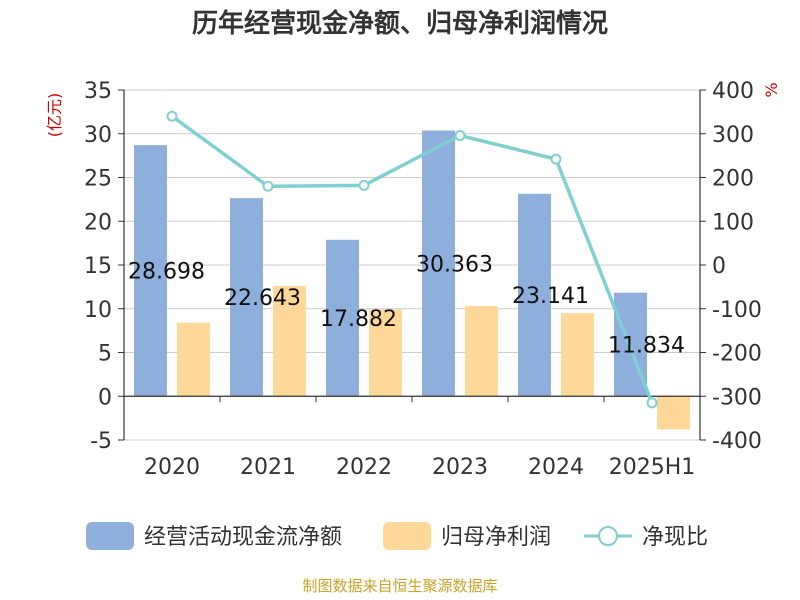  I want to click on legend-label: 净现比, so click(675, 537).